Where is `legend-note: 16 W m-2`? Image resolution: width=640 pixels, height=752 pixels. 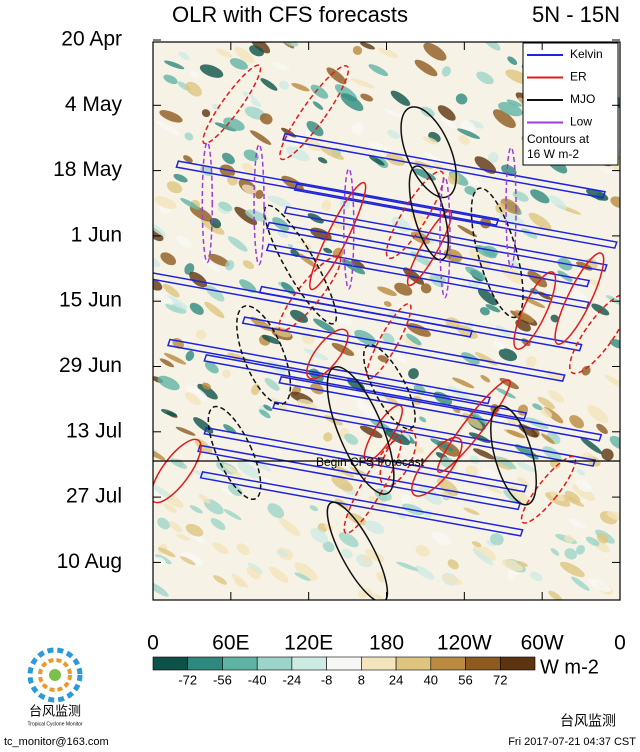 legend-note: 16 W m-2 is located at coordinates (553, 154).